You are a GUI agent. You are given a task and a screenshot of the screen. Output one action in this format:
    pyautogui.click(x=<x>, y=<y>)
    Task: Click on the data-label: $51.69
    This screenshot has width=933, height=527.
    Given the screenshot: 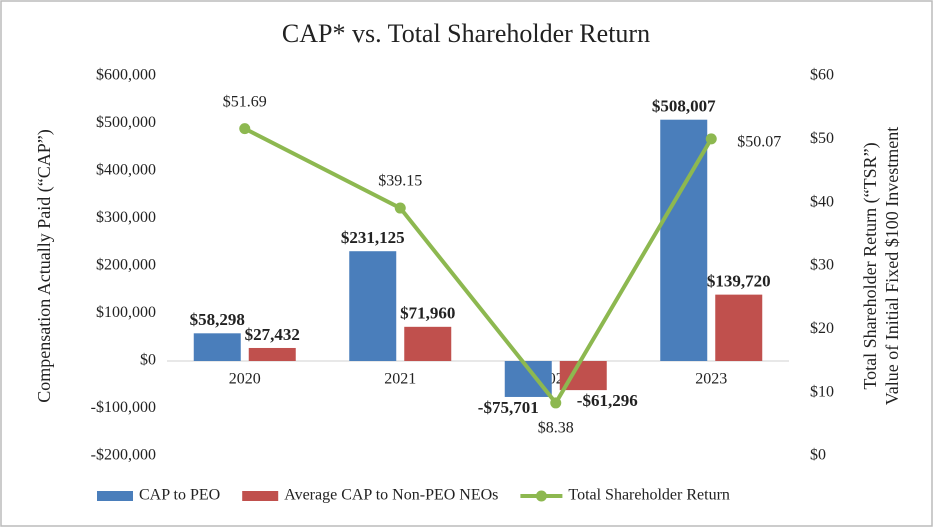 What is the action you would take?
    pyautogui.click(x=245, y=101)
    